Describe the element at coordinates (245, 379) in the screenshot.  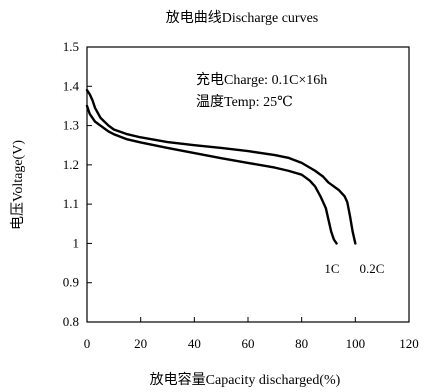
I see `x-axis-label: 放电容量Capacity discharged(%)` at that location.